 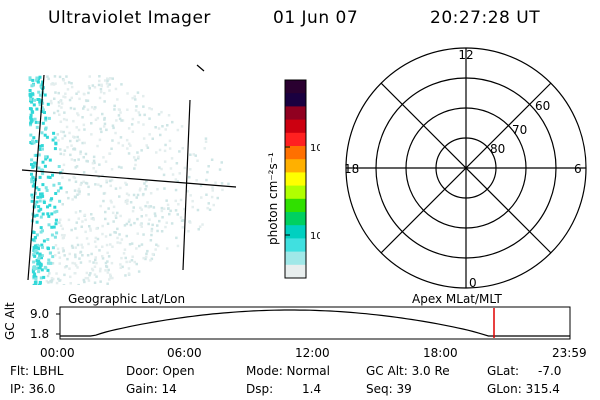 I want to click on ip-status: IP: 36.0, so click(x=33, y=389).